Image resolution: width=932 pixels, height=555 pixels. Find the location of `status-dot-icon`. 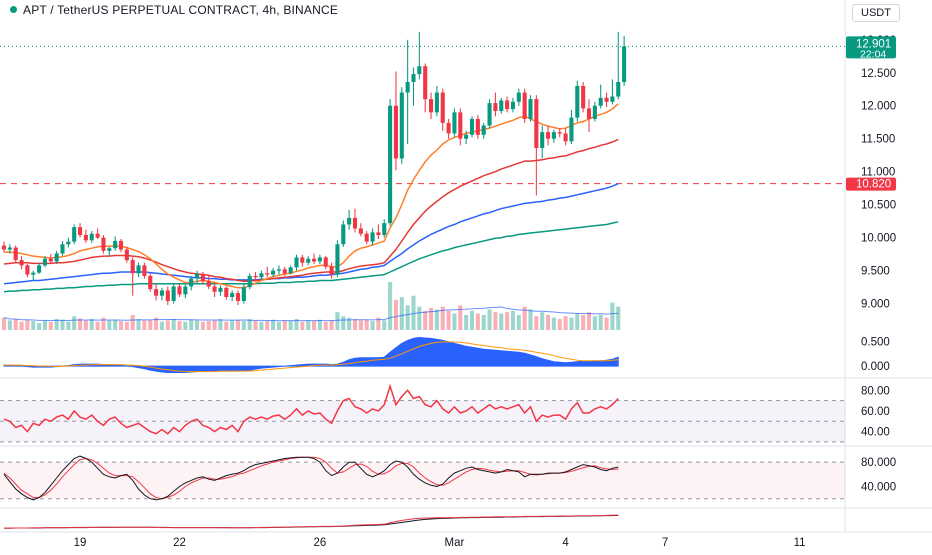

status-dot-icon is located at coordinates (13, 10).